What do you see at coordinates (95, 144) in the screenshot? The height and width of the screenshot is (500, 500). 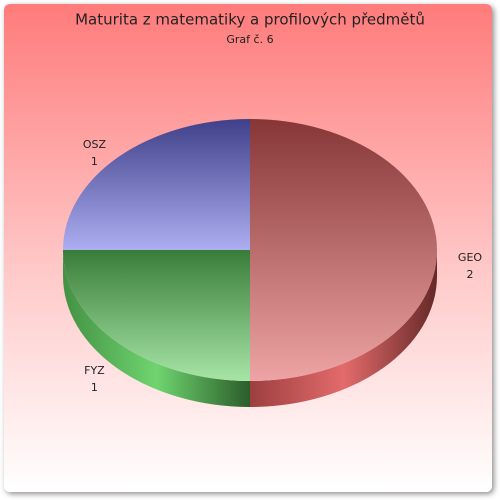 I see `slice-label: OSZ` at bounding box center [95, 144].